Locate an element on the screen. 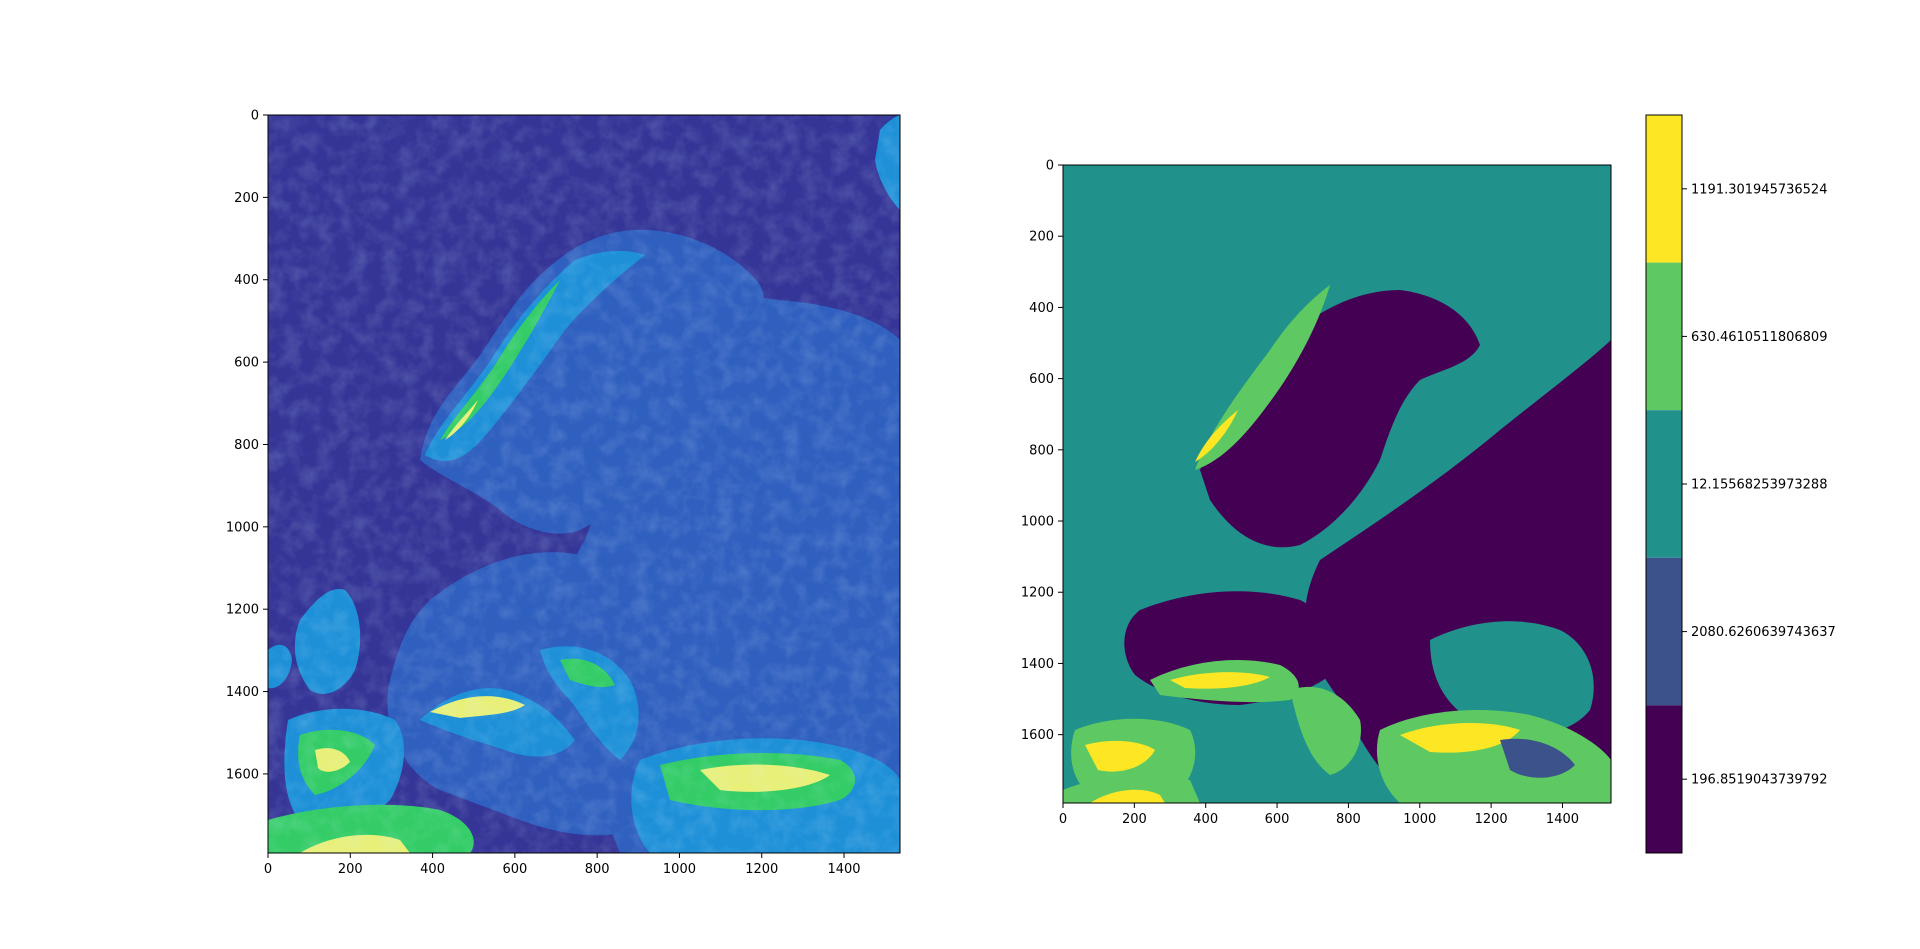 The height and width of the screenshot is (949, 1920). classified-y-tick-label: 600 is located at coordinates (1041, 379).